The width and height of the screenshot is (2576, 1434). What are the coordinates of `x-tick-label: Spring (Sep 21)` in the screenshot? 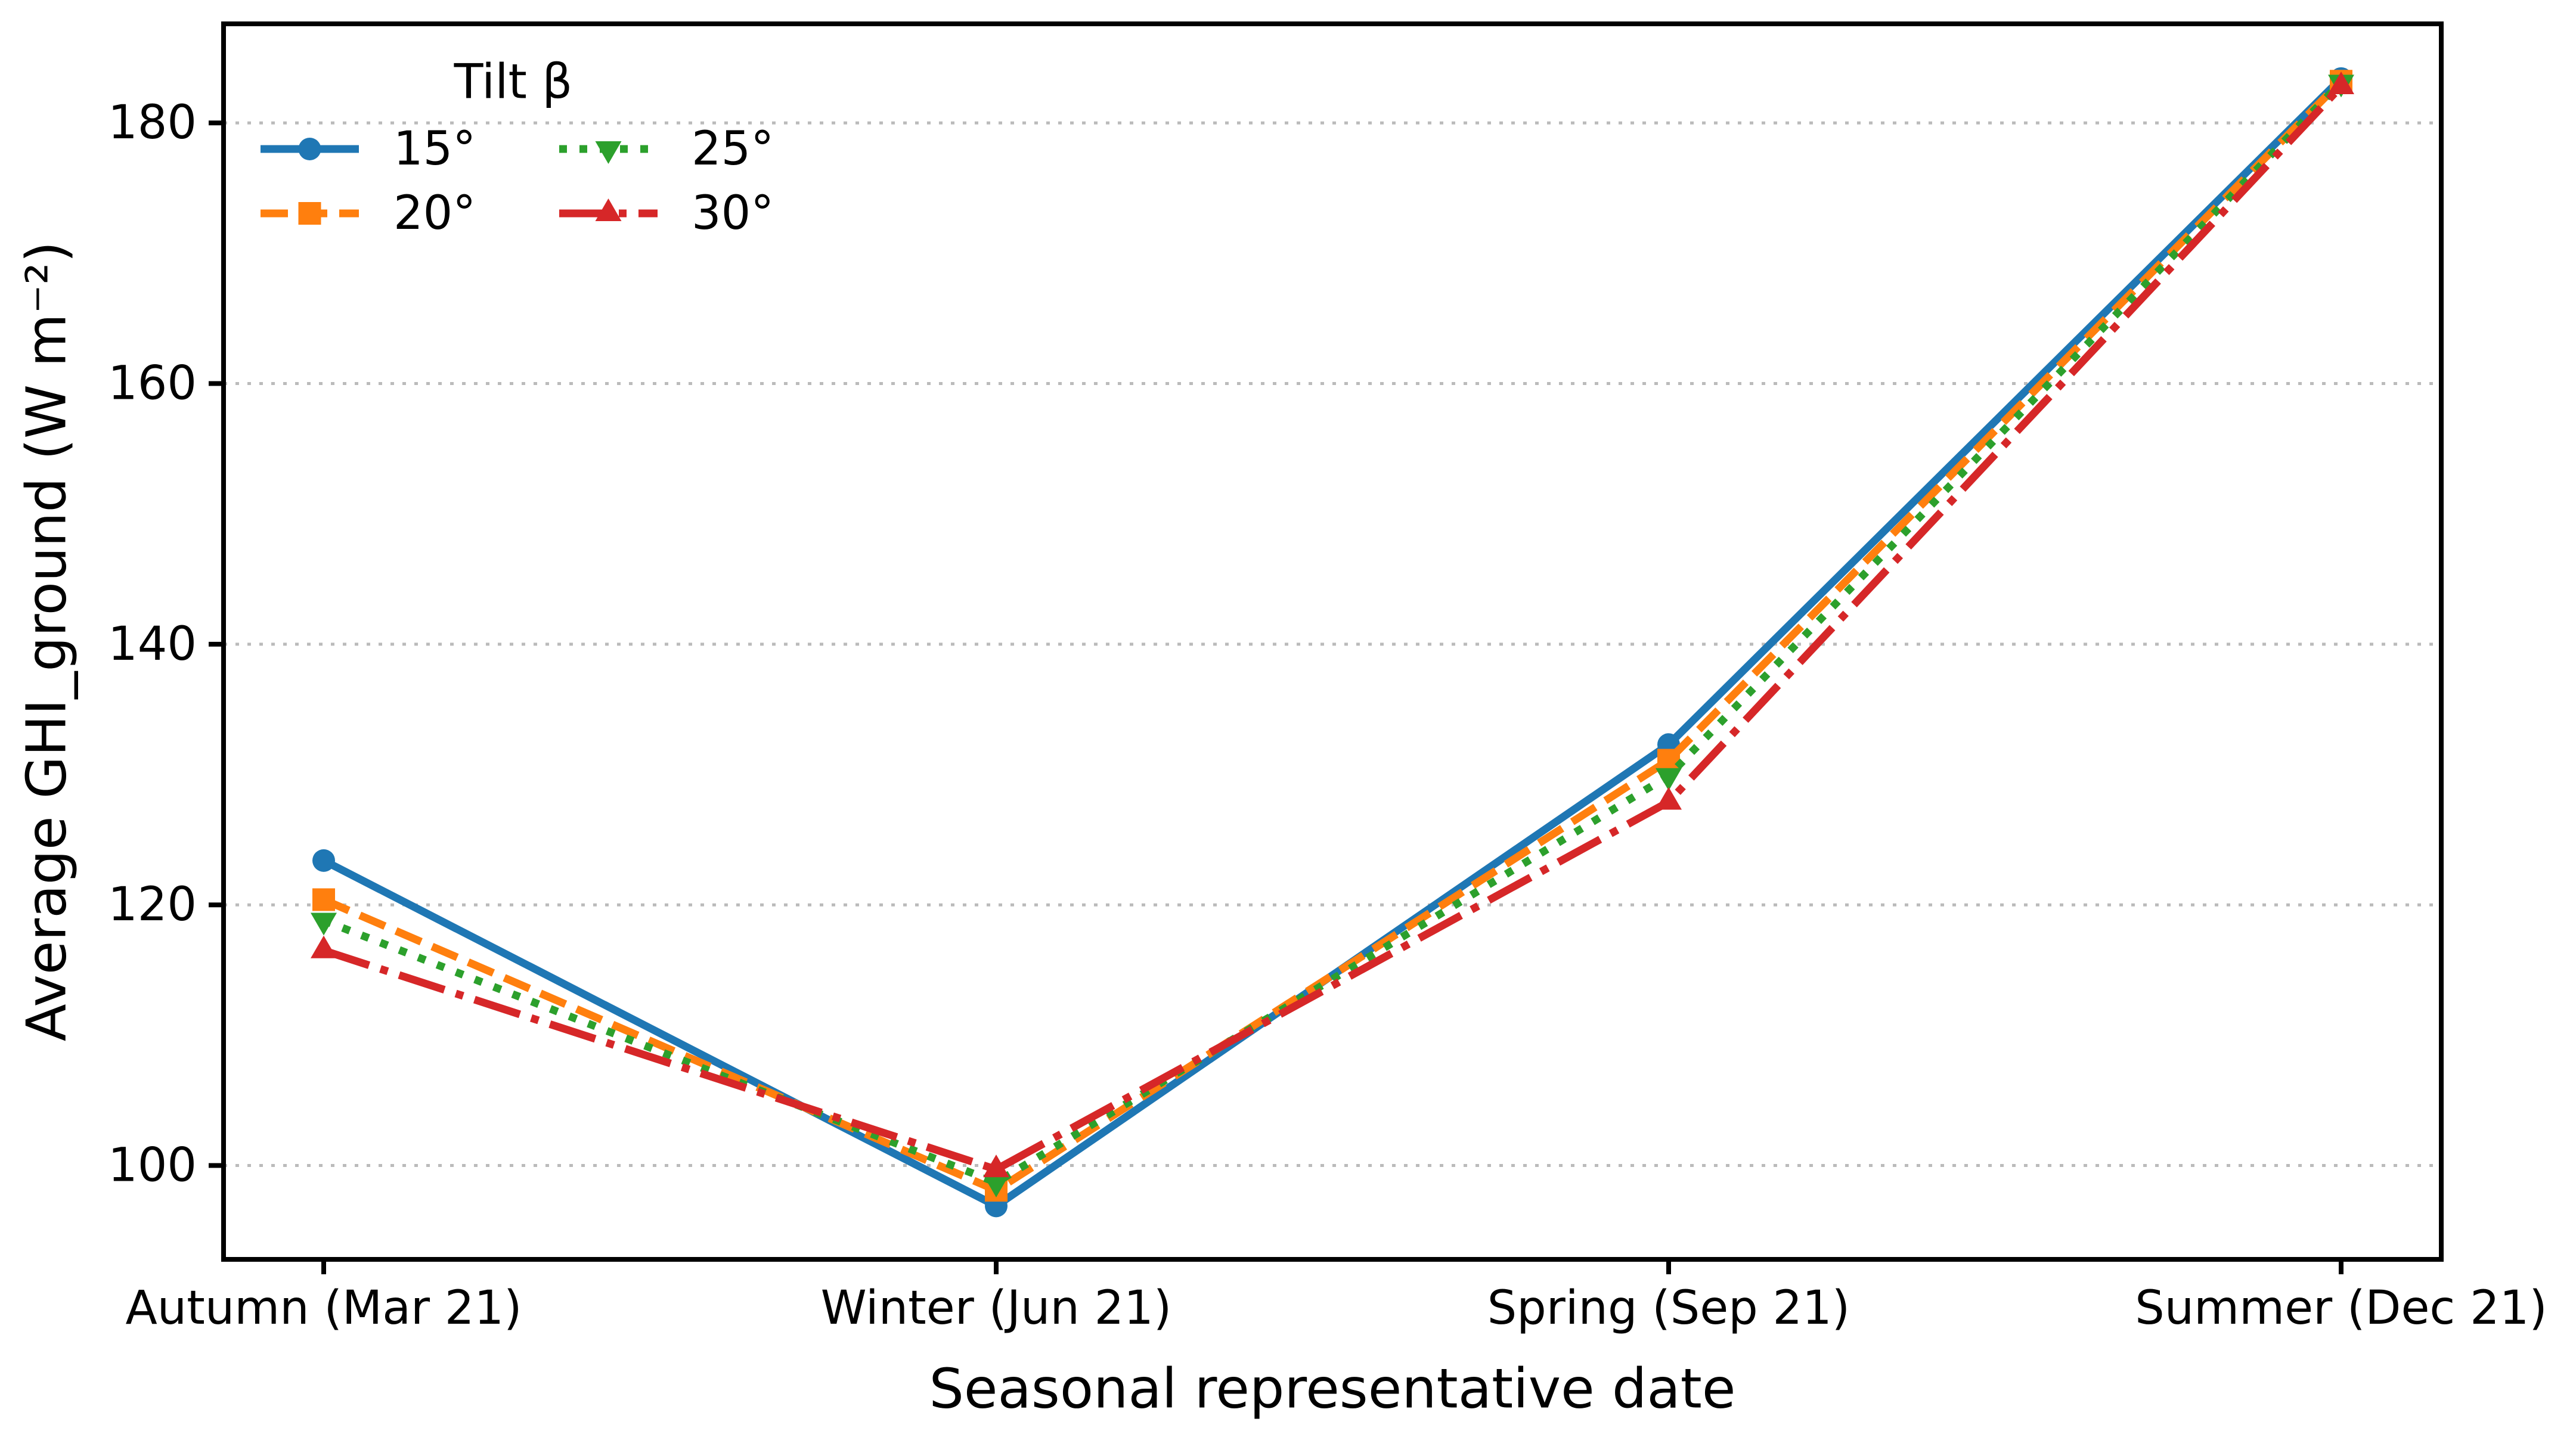 It's located at (1668, 1308).